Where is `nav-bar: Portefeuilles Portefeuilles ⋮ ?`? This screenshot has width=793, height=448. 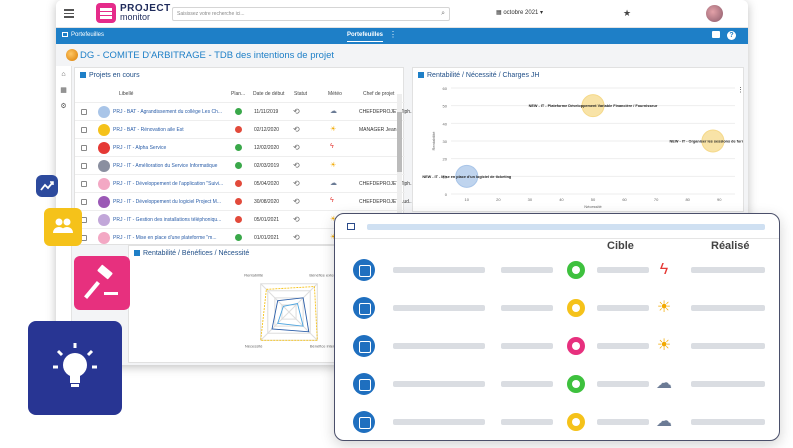 nav-bar: Portefeuilles Portefeuilles ⋮ ? is located at coordinates (402, 36).